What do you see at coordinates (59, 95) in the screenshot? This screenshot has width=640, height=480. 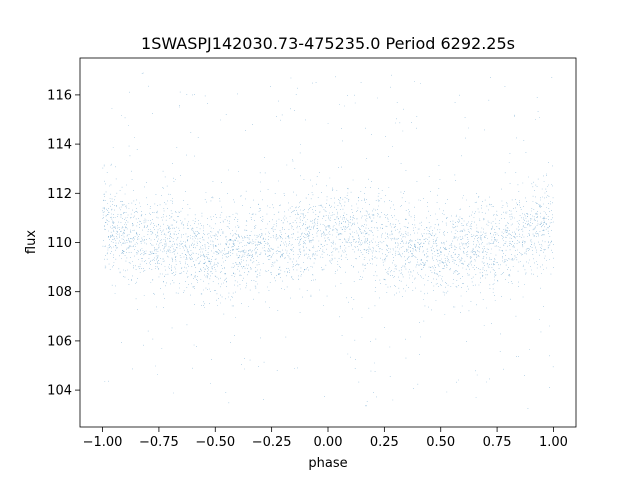 I see `y-tick-label: 116` at bounding box center [59, 95].